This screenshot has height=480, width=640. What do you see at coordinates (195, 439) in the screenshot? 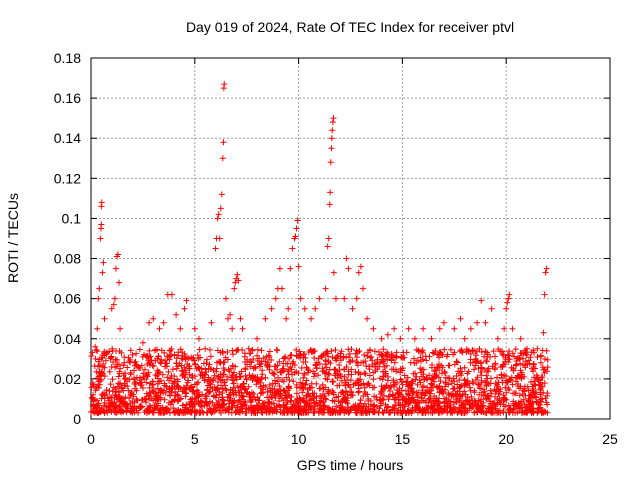
I see `x-tick-label: 5` at bounding box center [195, 439].